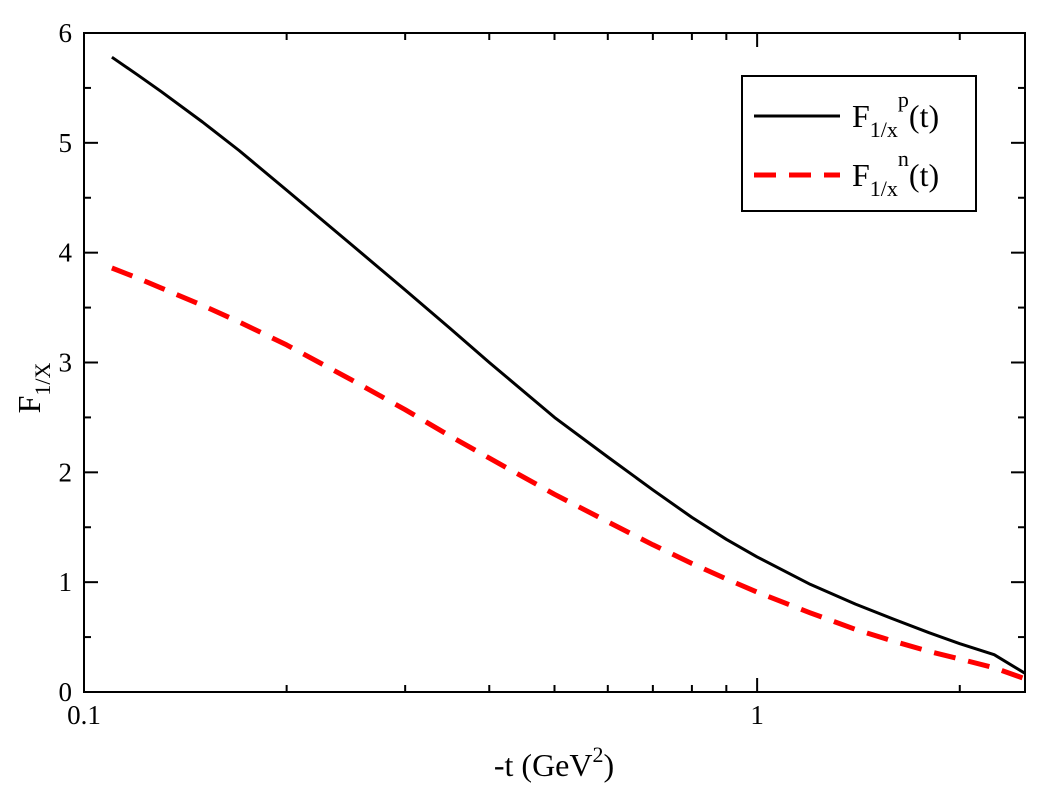 This screenshot has width=1052, height=787. Describe the element at coordinates (66, 363) in the screenshot. I see `y-tick-label: 3` at that location.